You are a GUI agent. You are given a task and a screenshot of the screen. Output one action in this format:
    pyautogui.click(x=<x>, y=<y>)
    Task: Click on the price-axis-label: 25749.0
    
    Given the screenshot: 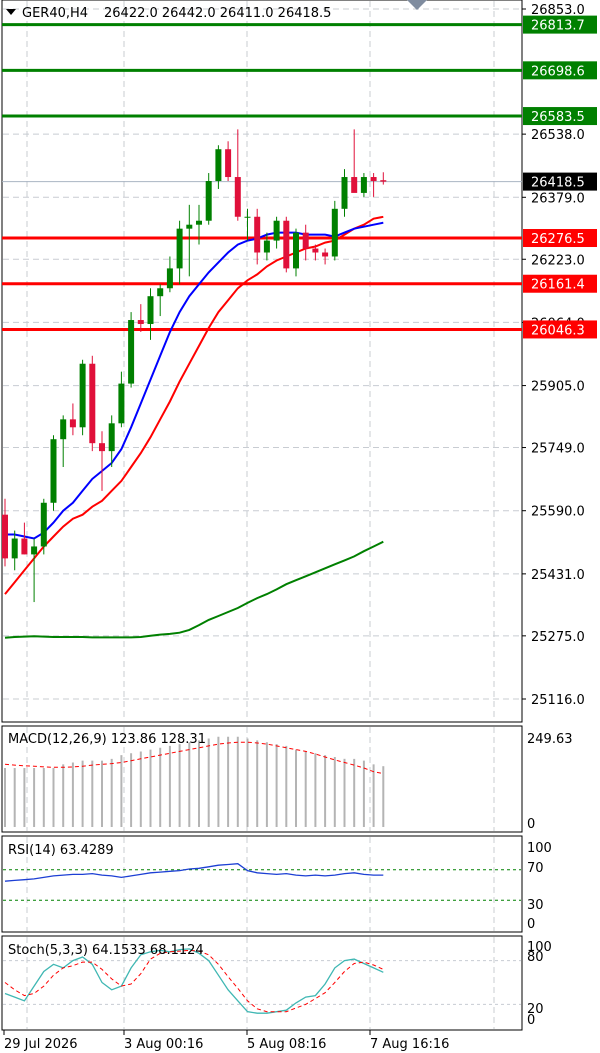 What is the action you would take?
    pyautogui.click(x=558, y=449)
    